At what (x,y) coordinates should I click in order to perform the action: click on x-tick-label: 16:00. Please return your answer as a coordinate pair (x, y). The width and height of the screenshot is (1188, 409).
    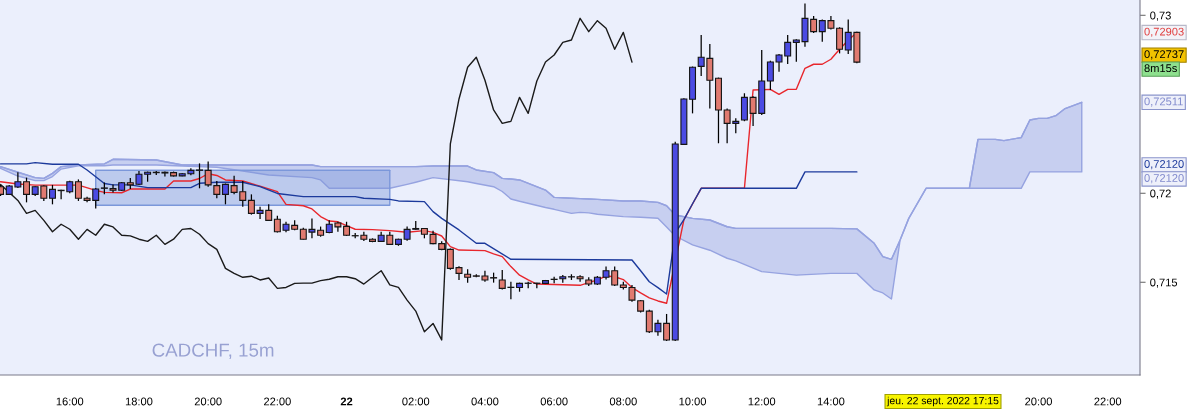
    Looking at the image, I should click on (70, 401).